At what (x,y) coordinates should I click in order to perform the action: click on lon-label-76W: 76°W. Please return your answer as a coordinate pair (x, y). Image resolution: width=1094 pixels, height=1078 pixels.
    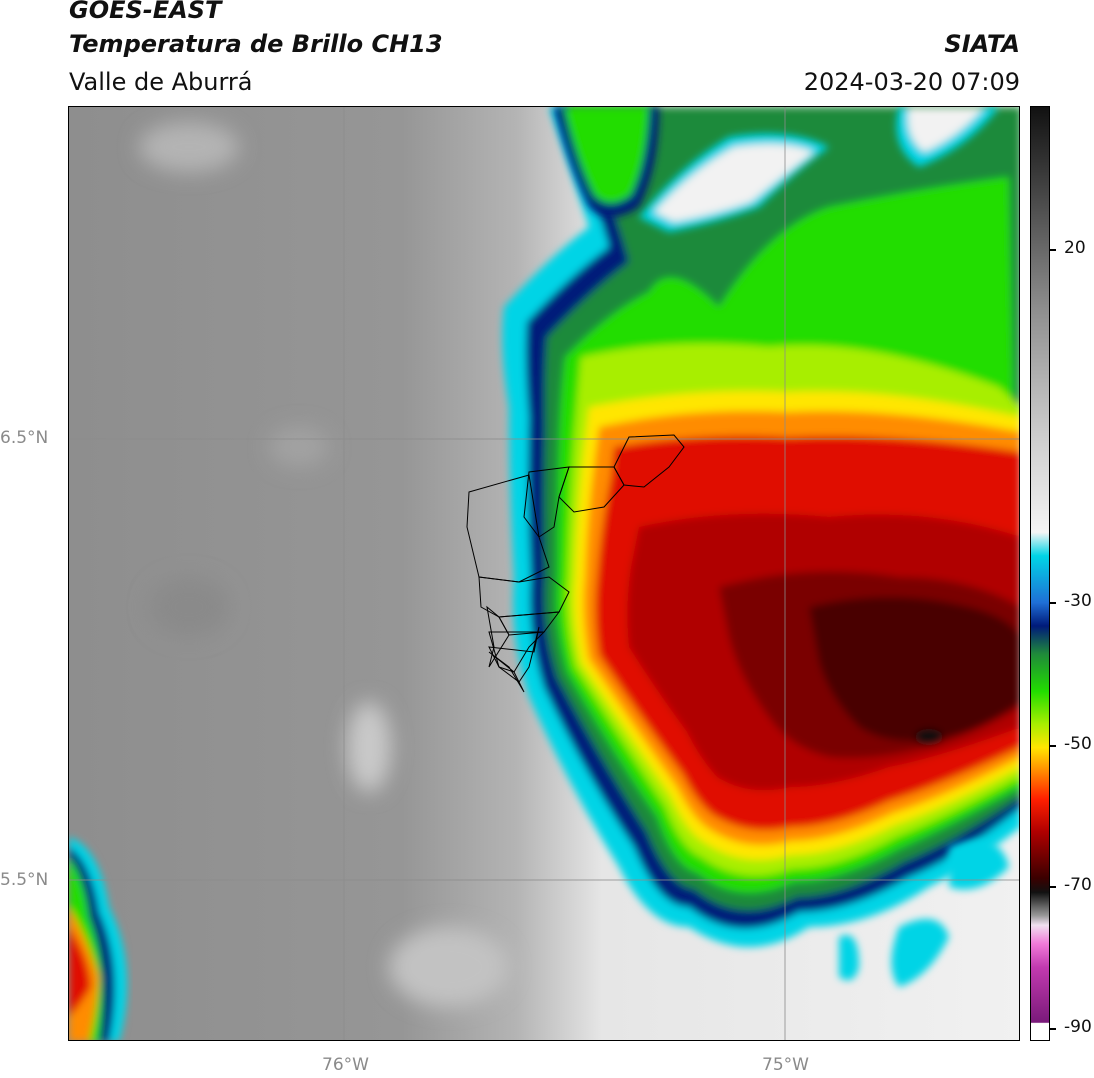
    Looking at the image, I should click on (345, 1065).